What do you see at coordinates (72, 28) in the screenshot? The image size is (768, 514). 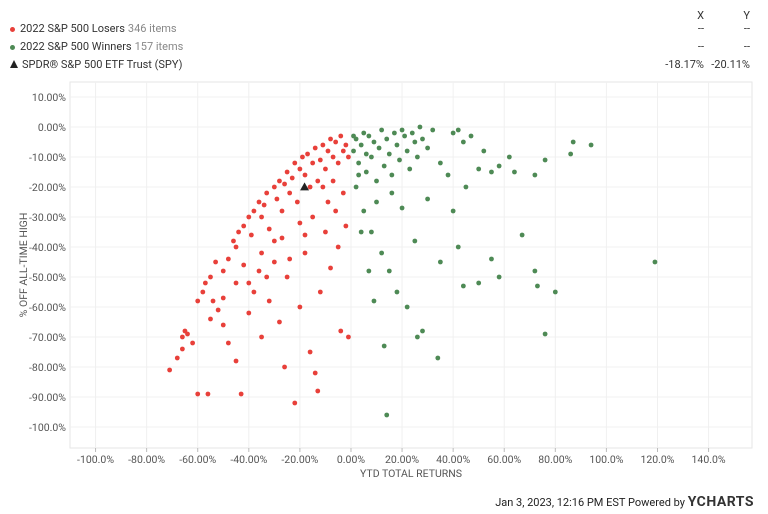 I see `legend-label: 2022 S&P 500 Losers` at bounding box center [72, 28].